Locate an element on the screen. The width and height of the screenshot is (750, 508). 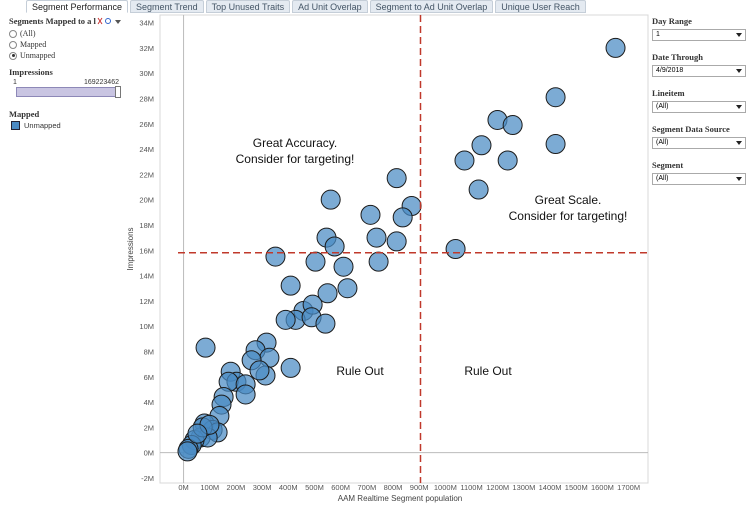
legend-entry: Unmapped is located at coordinates (68, 125).